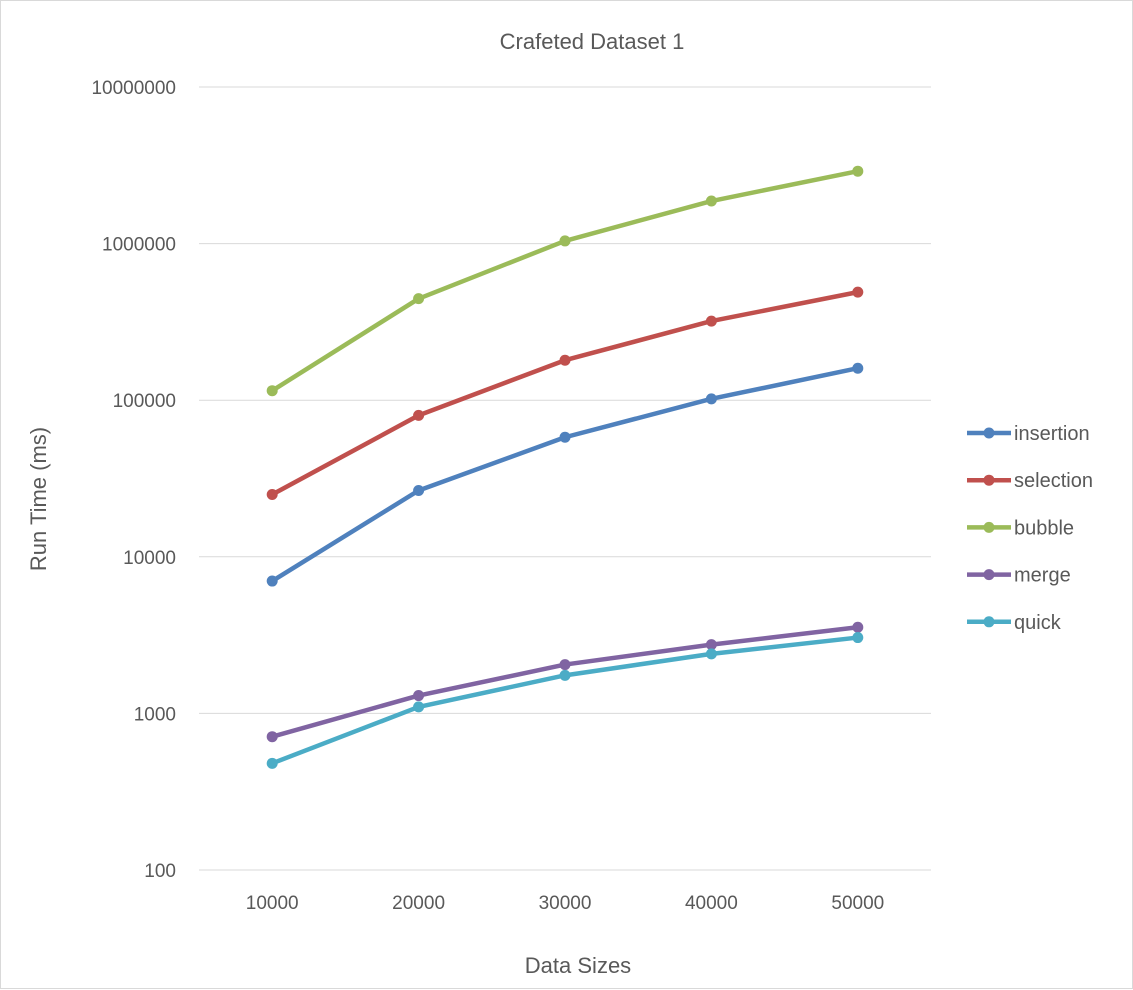 The height and width of the screenshot is (990, 1133). What do you see at coordinates (272, 903) in the screenshot?
I see `x-tick-label: 10000` at bounding box center [272, 903].